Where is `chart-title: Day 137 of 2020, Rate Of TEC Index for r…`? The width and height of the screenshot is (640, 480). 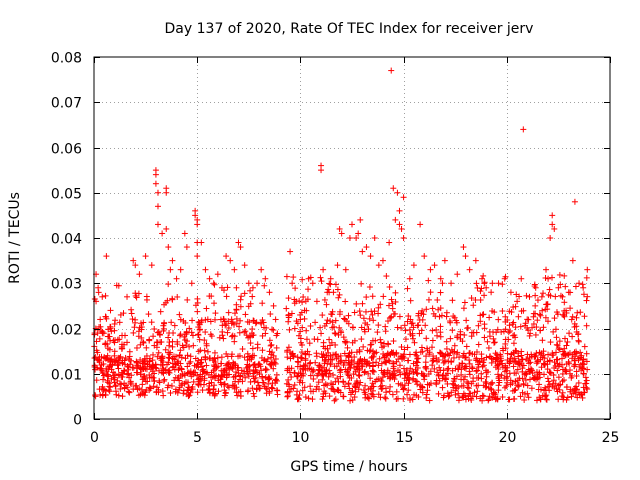 chart-title: Day 137 of 2020, Rate Of TEC Index for r… is located at coordinates (349, 29).